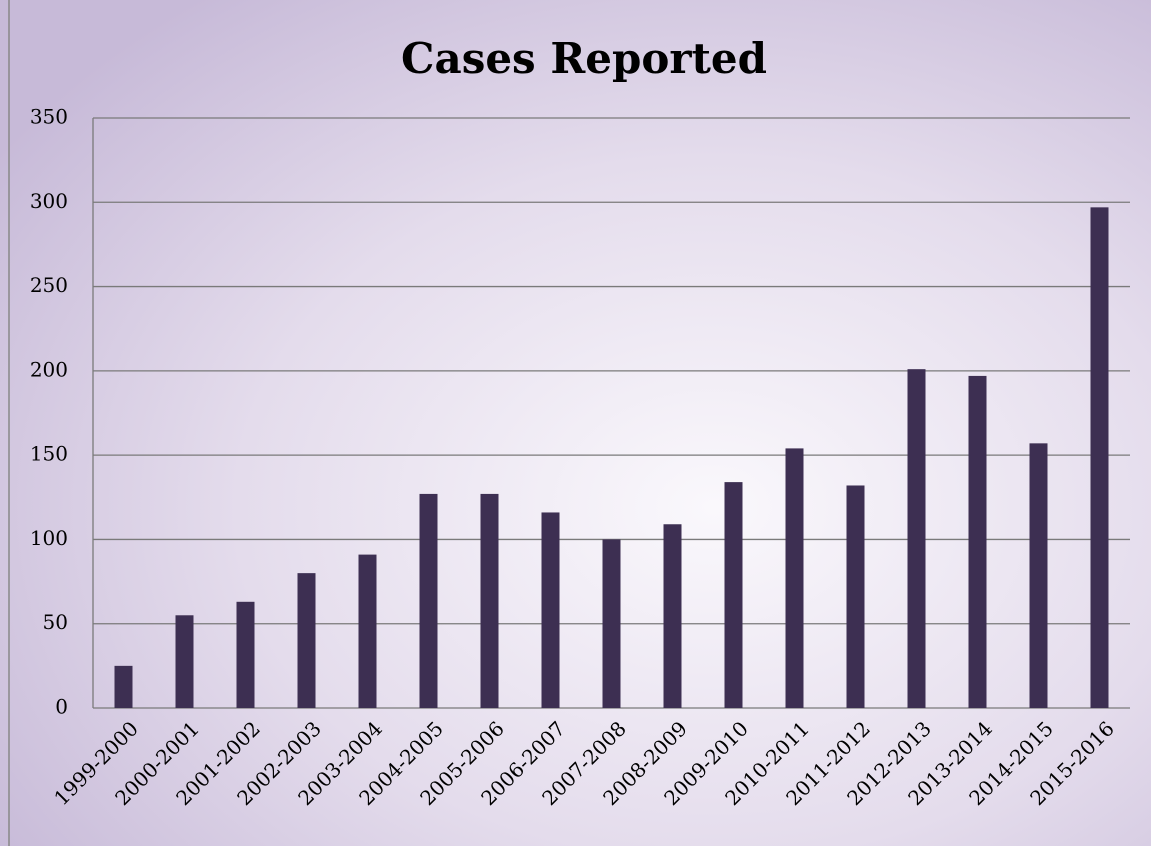  I want to click on y-tick-label: 350, so click(49, 117).